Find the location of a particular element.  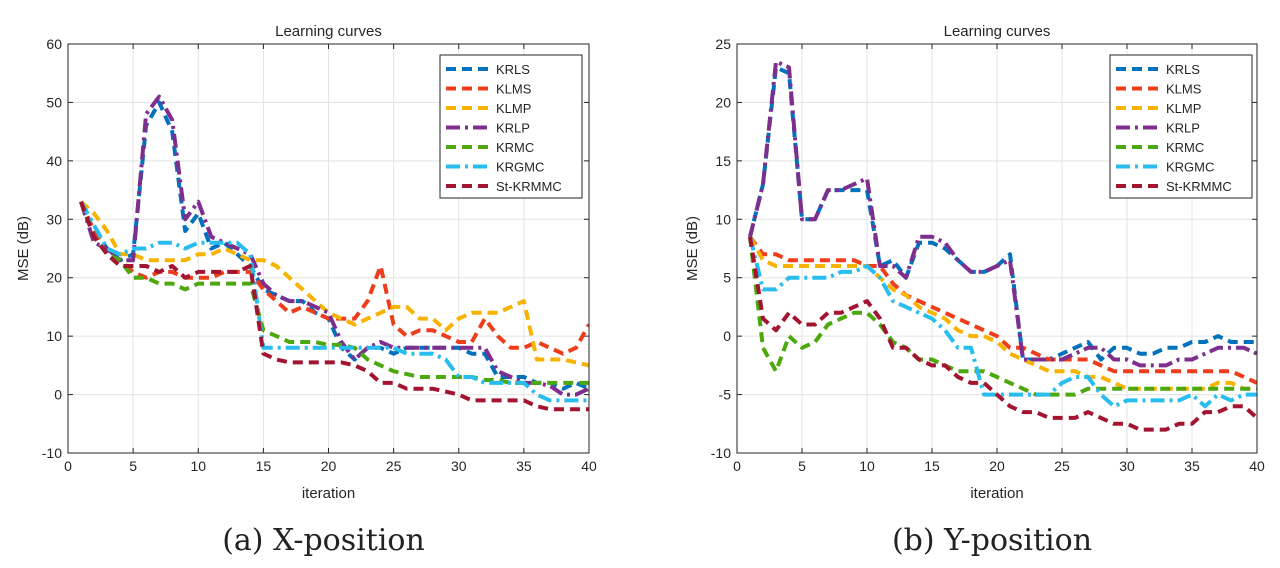

y-tick-label: 25 is located at coordinates (723, 44).